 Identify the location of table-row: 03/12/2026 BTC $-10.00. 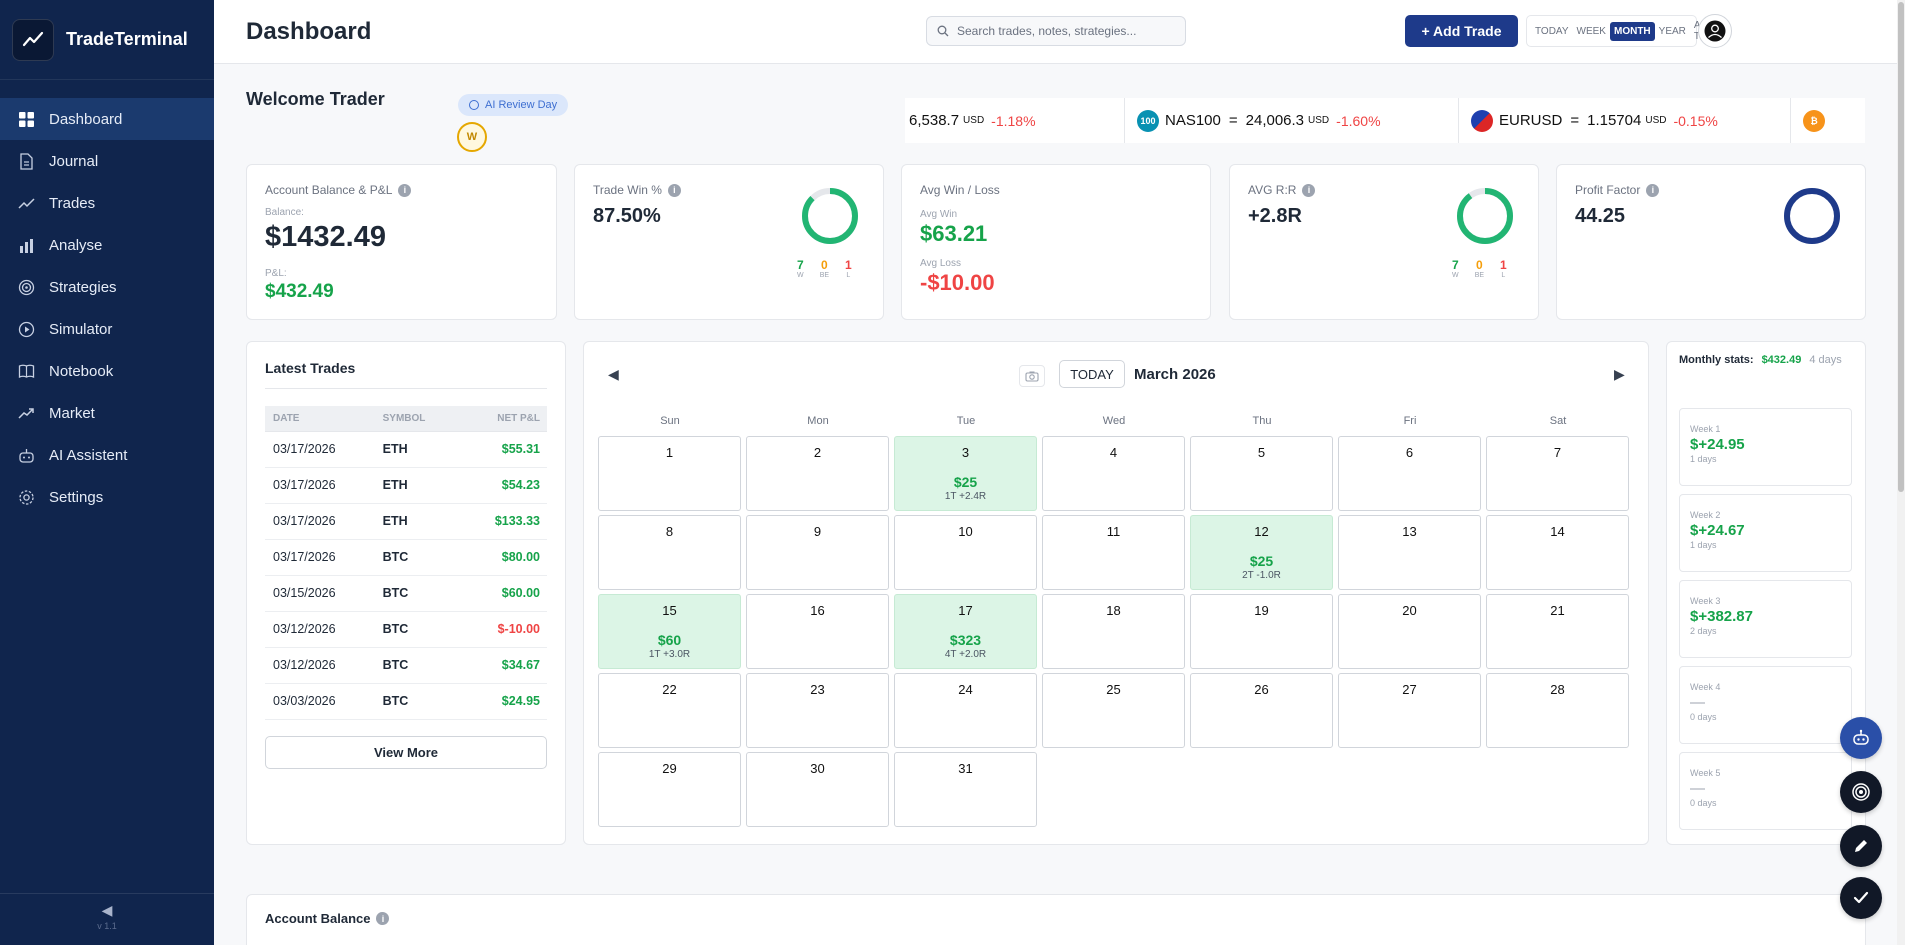
(406, 629).